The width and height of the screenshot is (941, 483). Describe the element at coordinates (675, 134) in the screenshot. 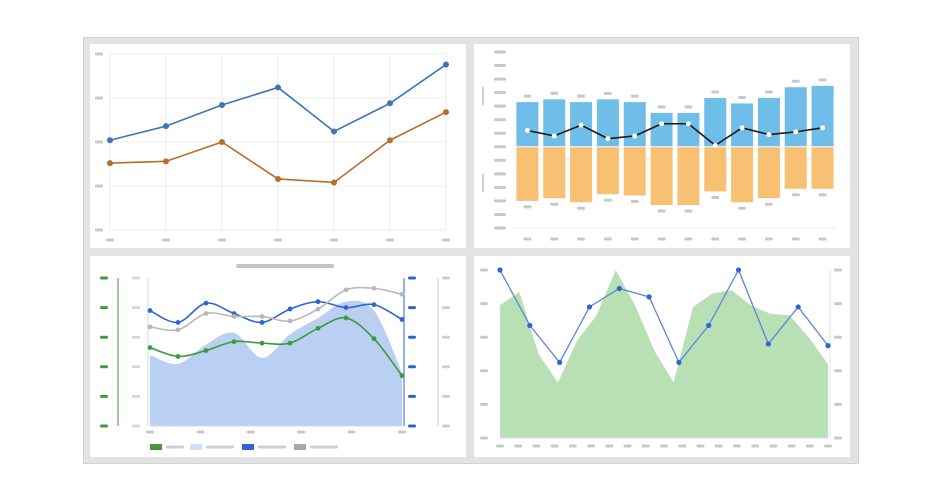

I see `series-line` at that location.